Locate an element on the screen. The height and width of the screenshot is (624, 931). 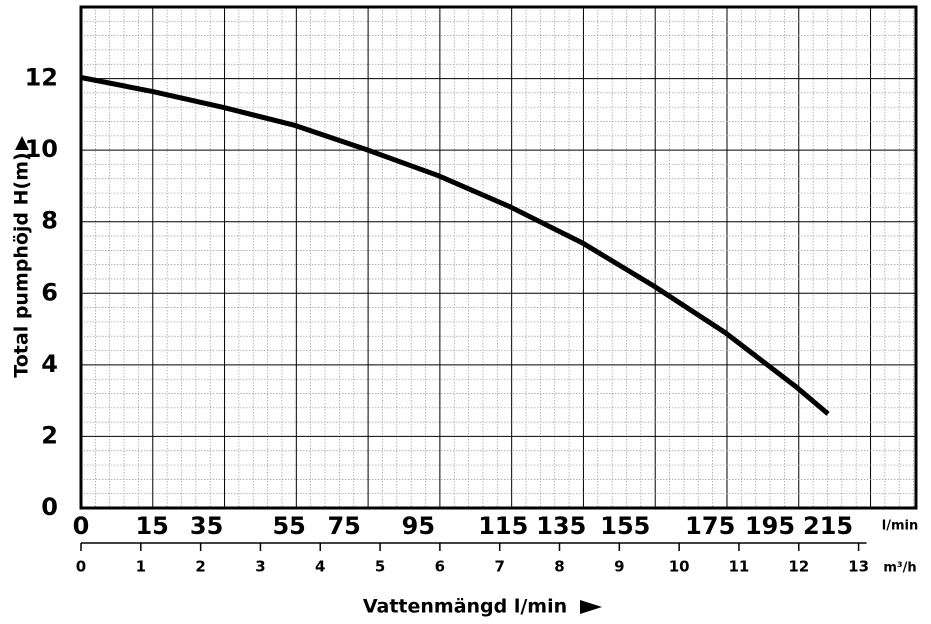
x-unit: m³/h is located at coordinates (899, 568).